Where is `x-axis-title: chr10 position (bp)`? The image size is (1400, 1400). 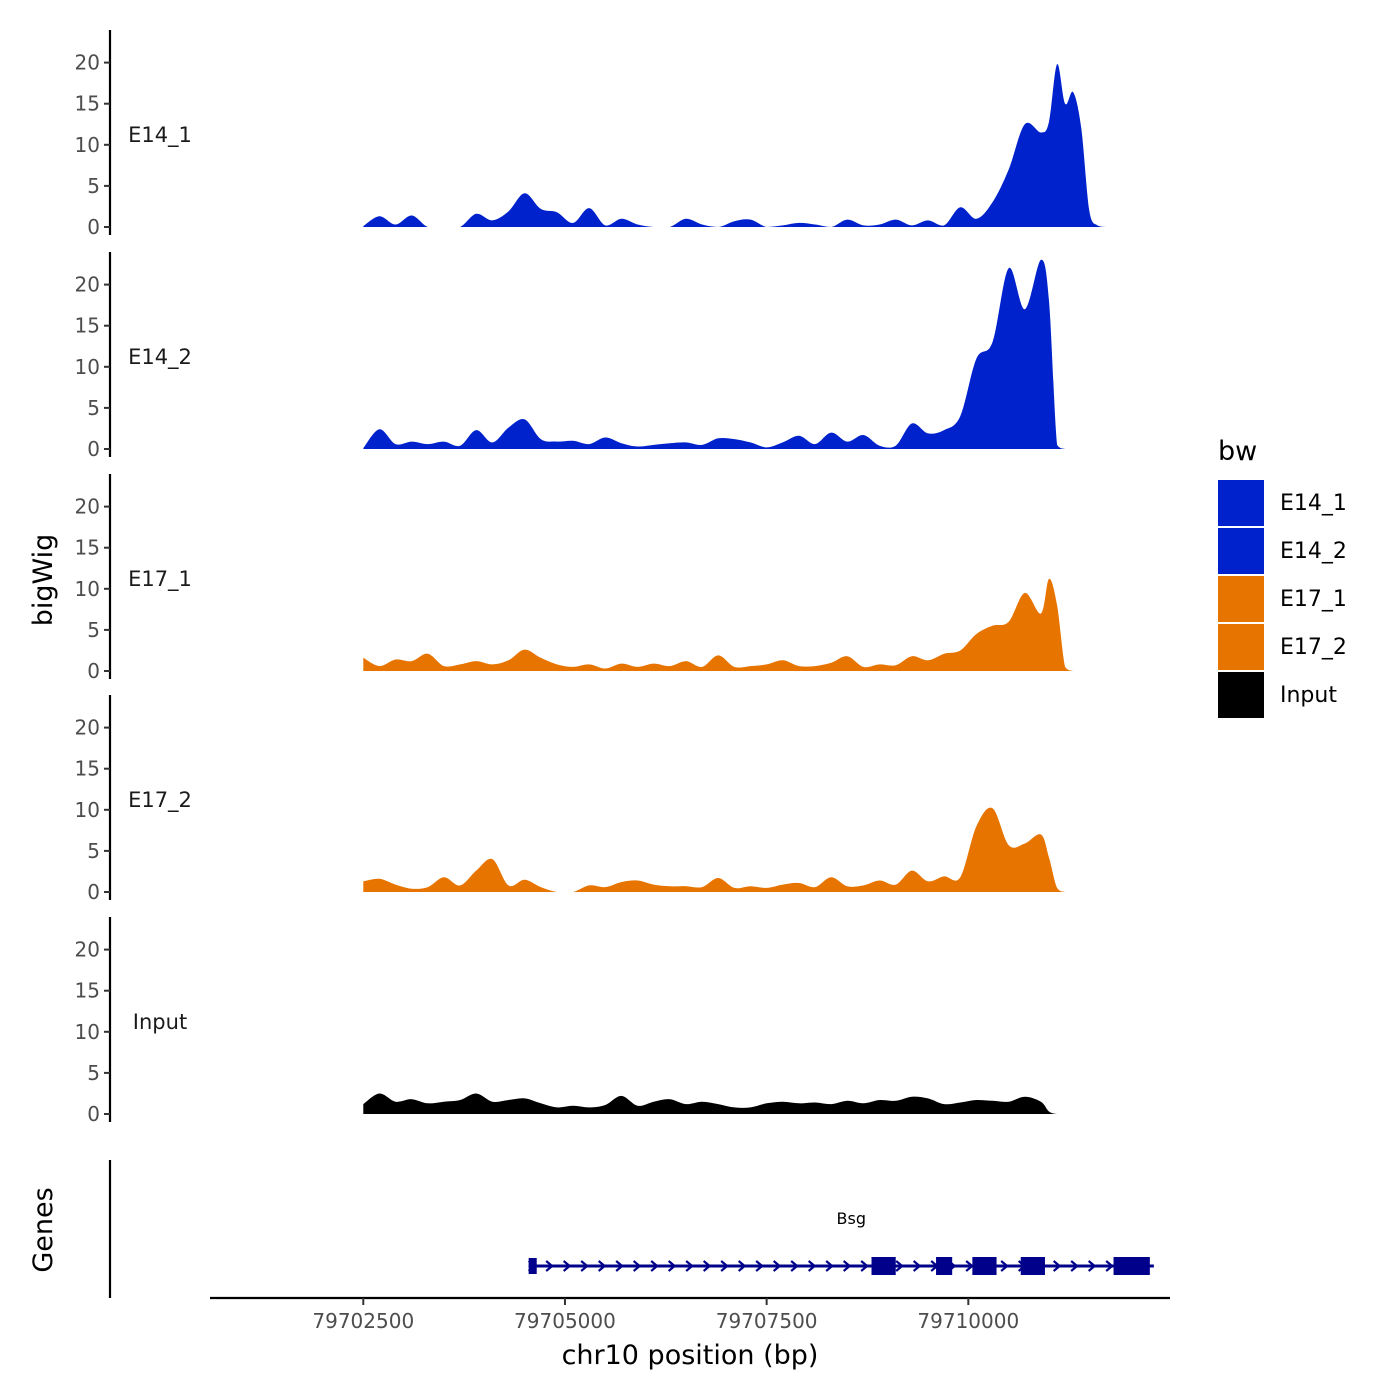 x-axis-title: chr10 position (bp) is located at coordinates (690, 1355).